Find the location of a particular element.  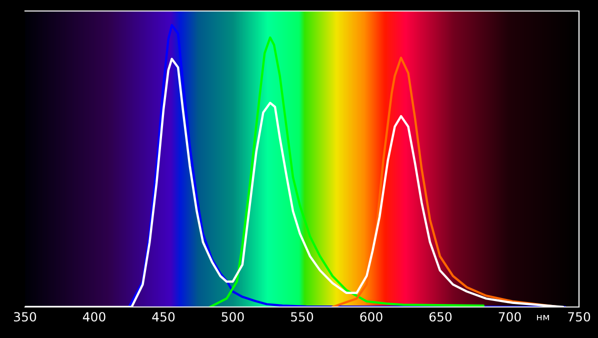

x-tick-label: 650 is located at coordinates (440, 317).